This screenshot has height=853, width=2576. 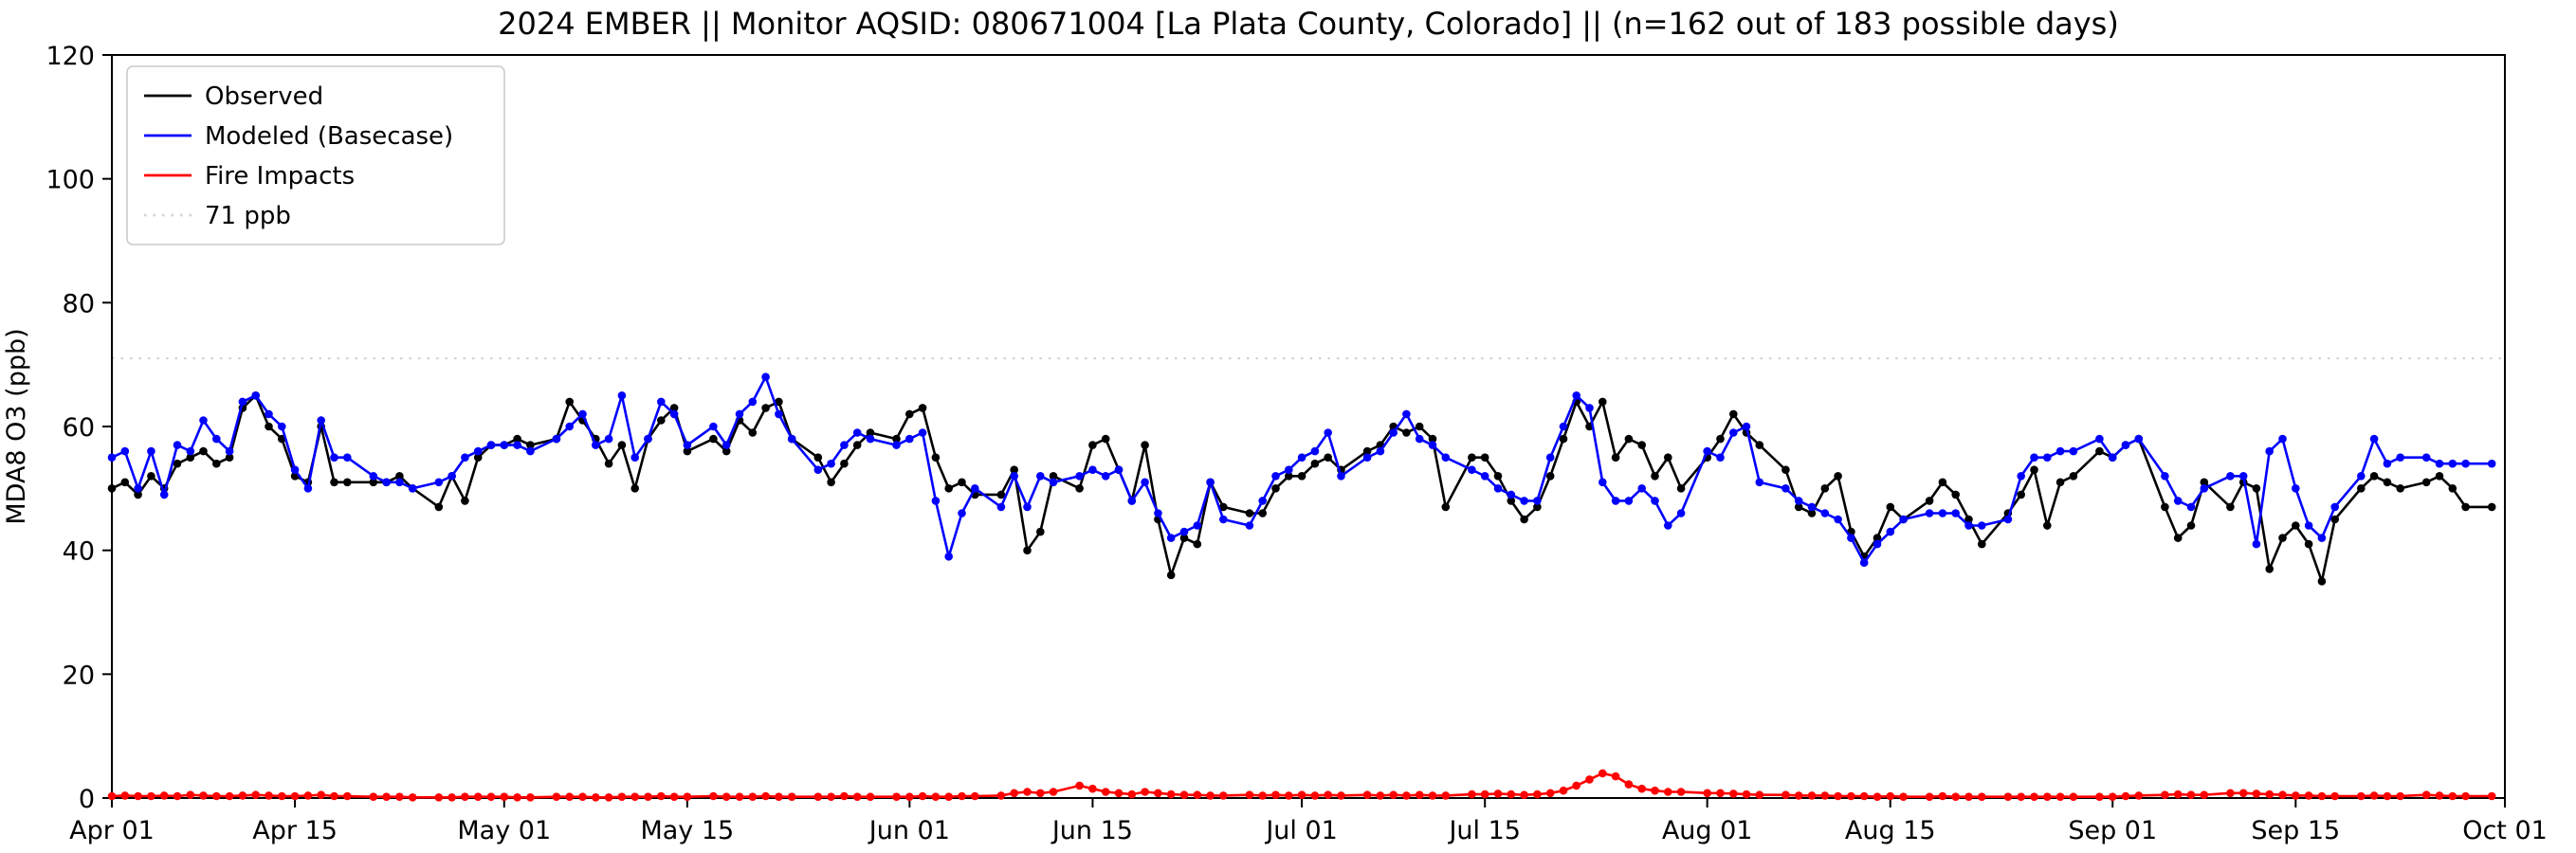 What do you see at coordinates (70, 180) in the screenshot?
I see `y-tick-label: 100` at bounding box center [70, 180].